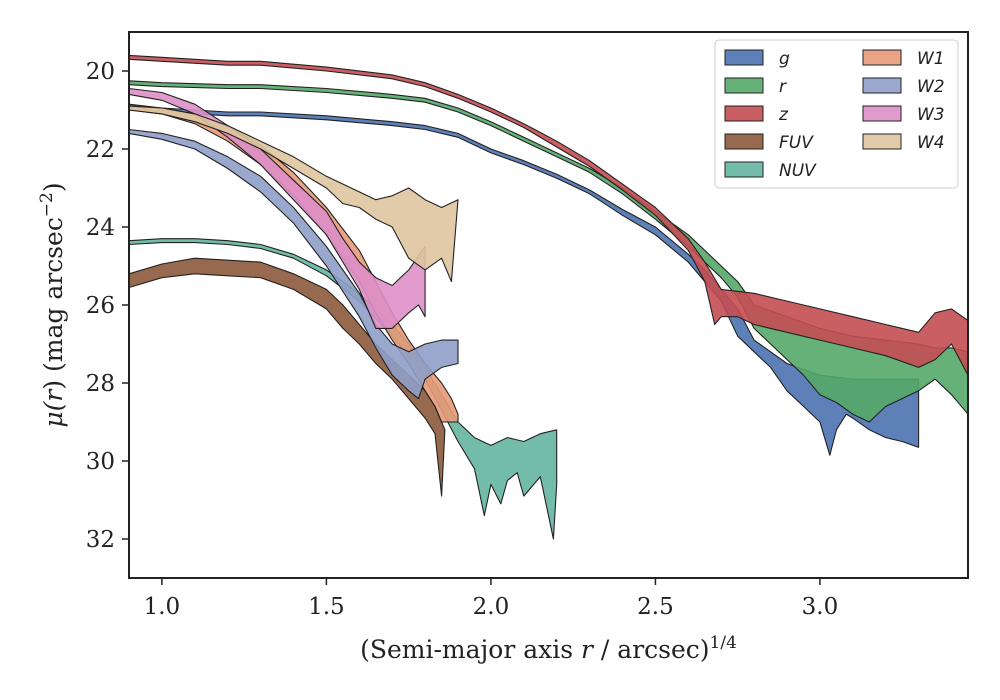 This screenshot has width=1000, height=700. What do you see at coordinates (882, 113) in the screenshot?
I see `legend-swatch-w3` at bounding box center [882, 113].